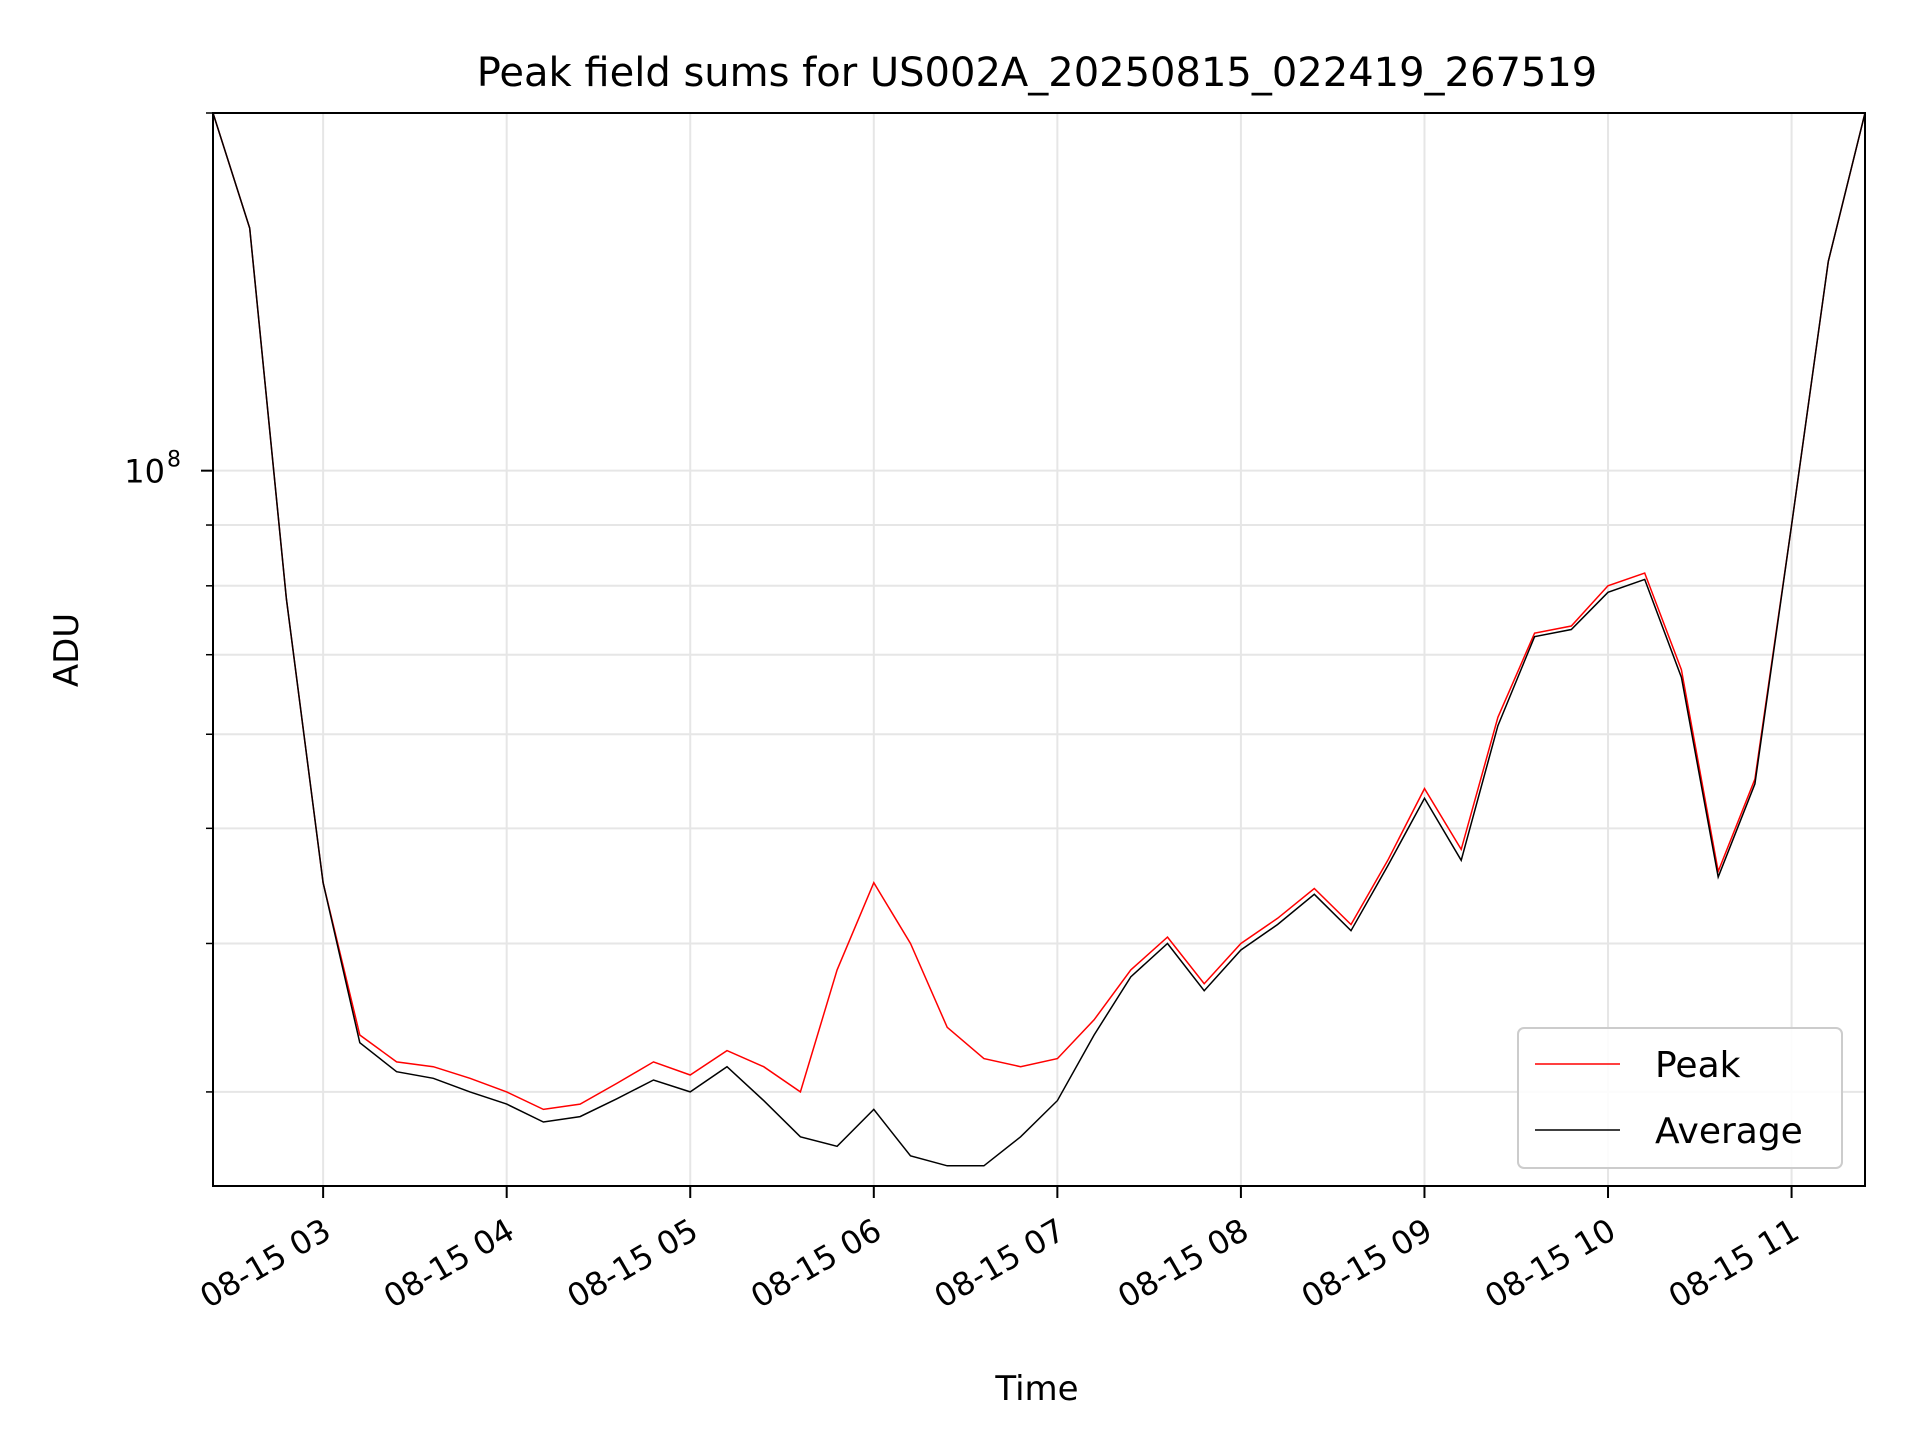 This screenshot has width=1920, height=1440. Describe the element at coordinates (1729, 1131) in the screenshot. I see `legend-label-average: Average` at that location.